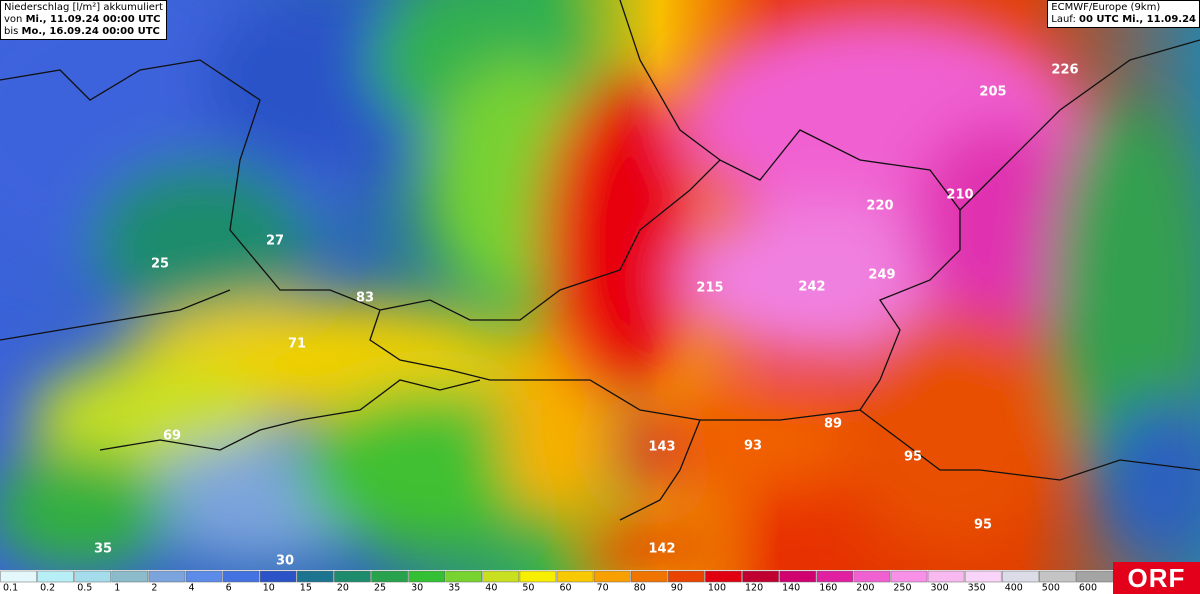  What do you see at coordinates (297, 344) in the screenshot?
I see `max-label: 71` at bounding box center [297, 344].